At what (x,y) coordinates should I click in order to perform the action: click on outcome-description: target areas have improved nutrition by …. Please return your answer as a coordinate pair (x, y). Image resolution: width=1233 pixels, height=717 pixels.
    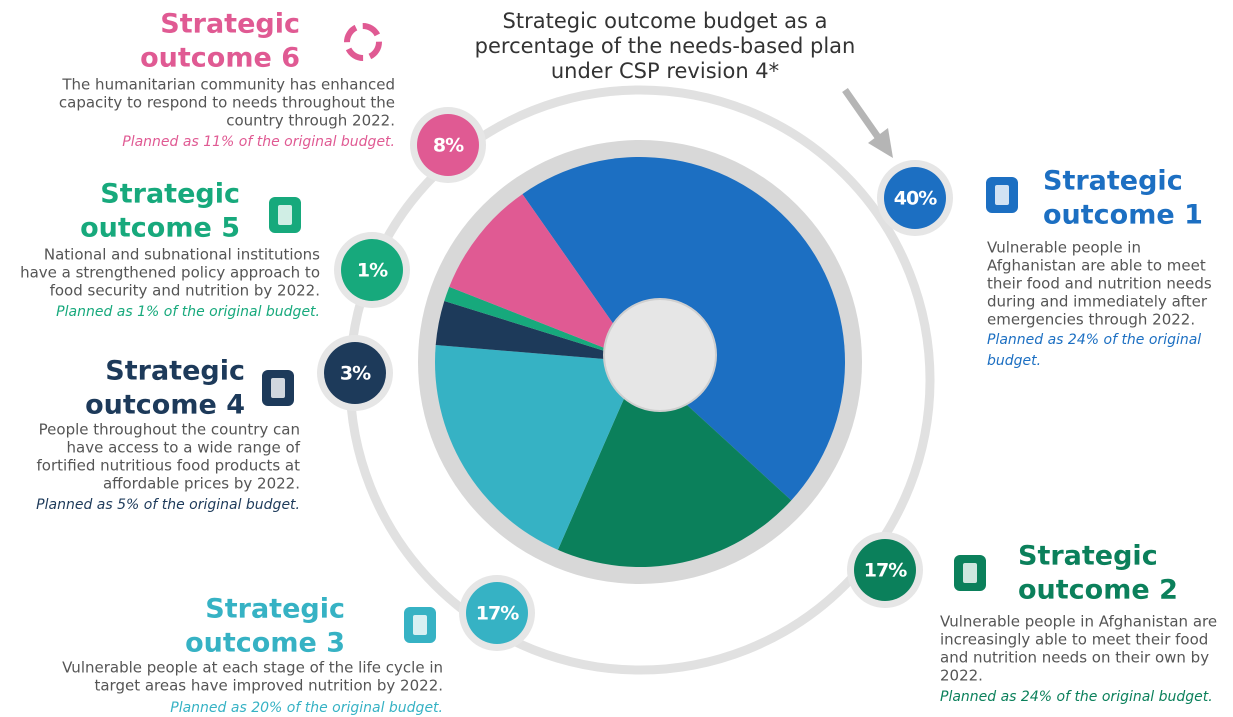
    Looking at the image, I should click on (268, 686).